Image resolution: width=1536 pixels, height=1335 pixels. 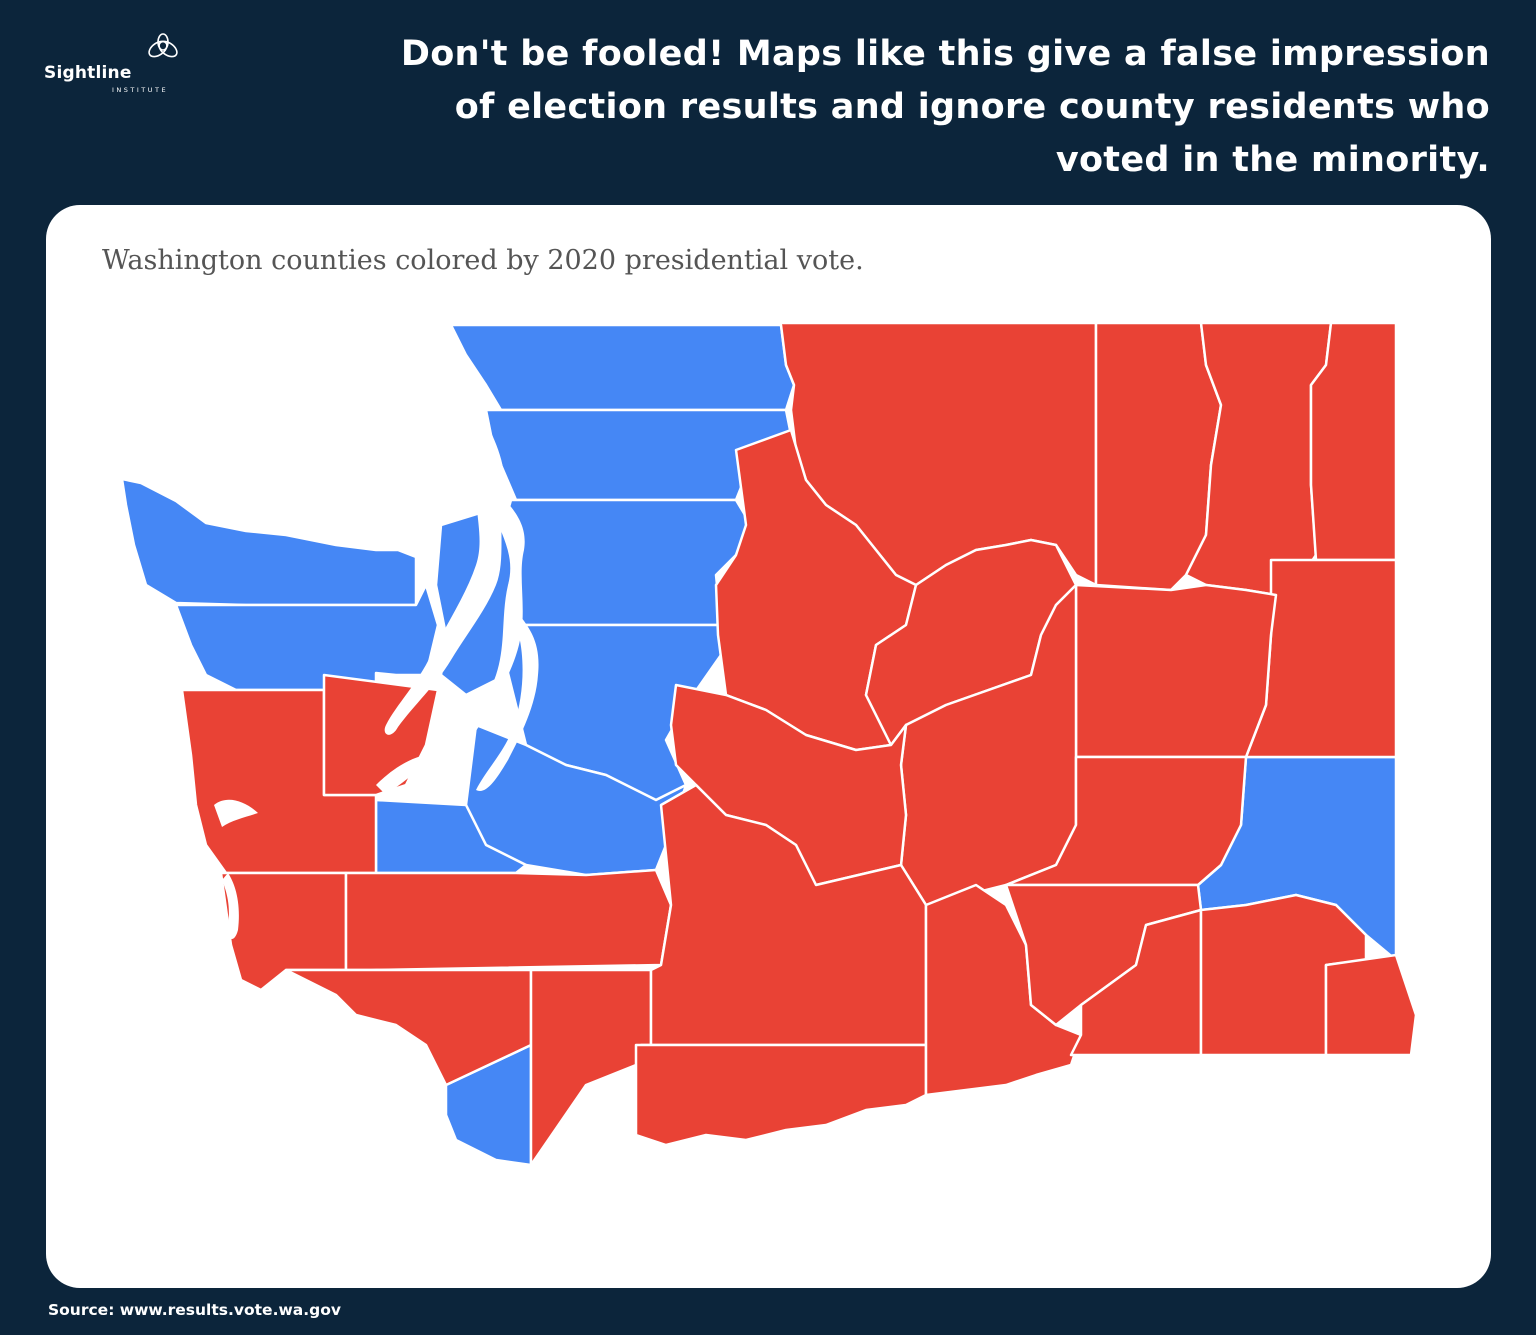 I want to click on sightline-logo: Sightline INSTITUTE, so click(x=114, y=65).